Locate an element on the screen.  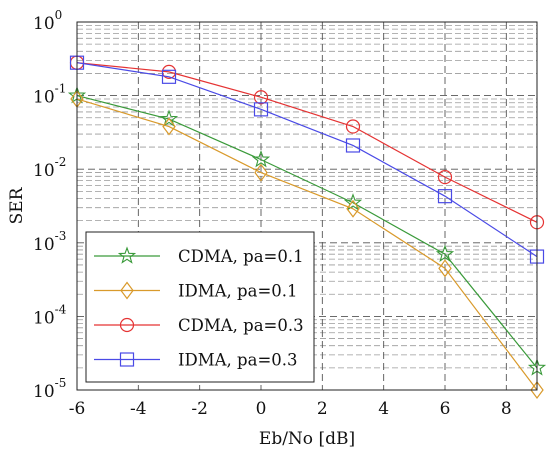
y-tick-label: 10⁻⁵ is located at coordinates (49, 389).